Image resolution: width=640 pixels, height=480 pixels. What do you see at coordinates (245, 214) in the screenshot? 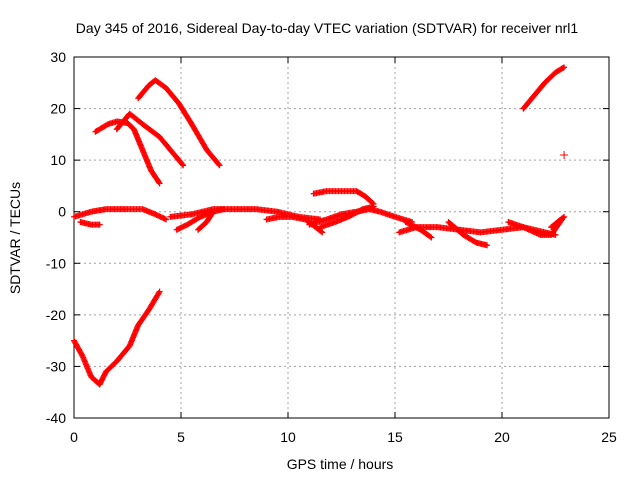
I see `series-arc-h` at bounding box center [245, 214].